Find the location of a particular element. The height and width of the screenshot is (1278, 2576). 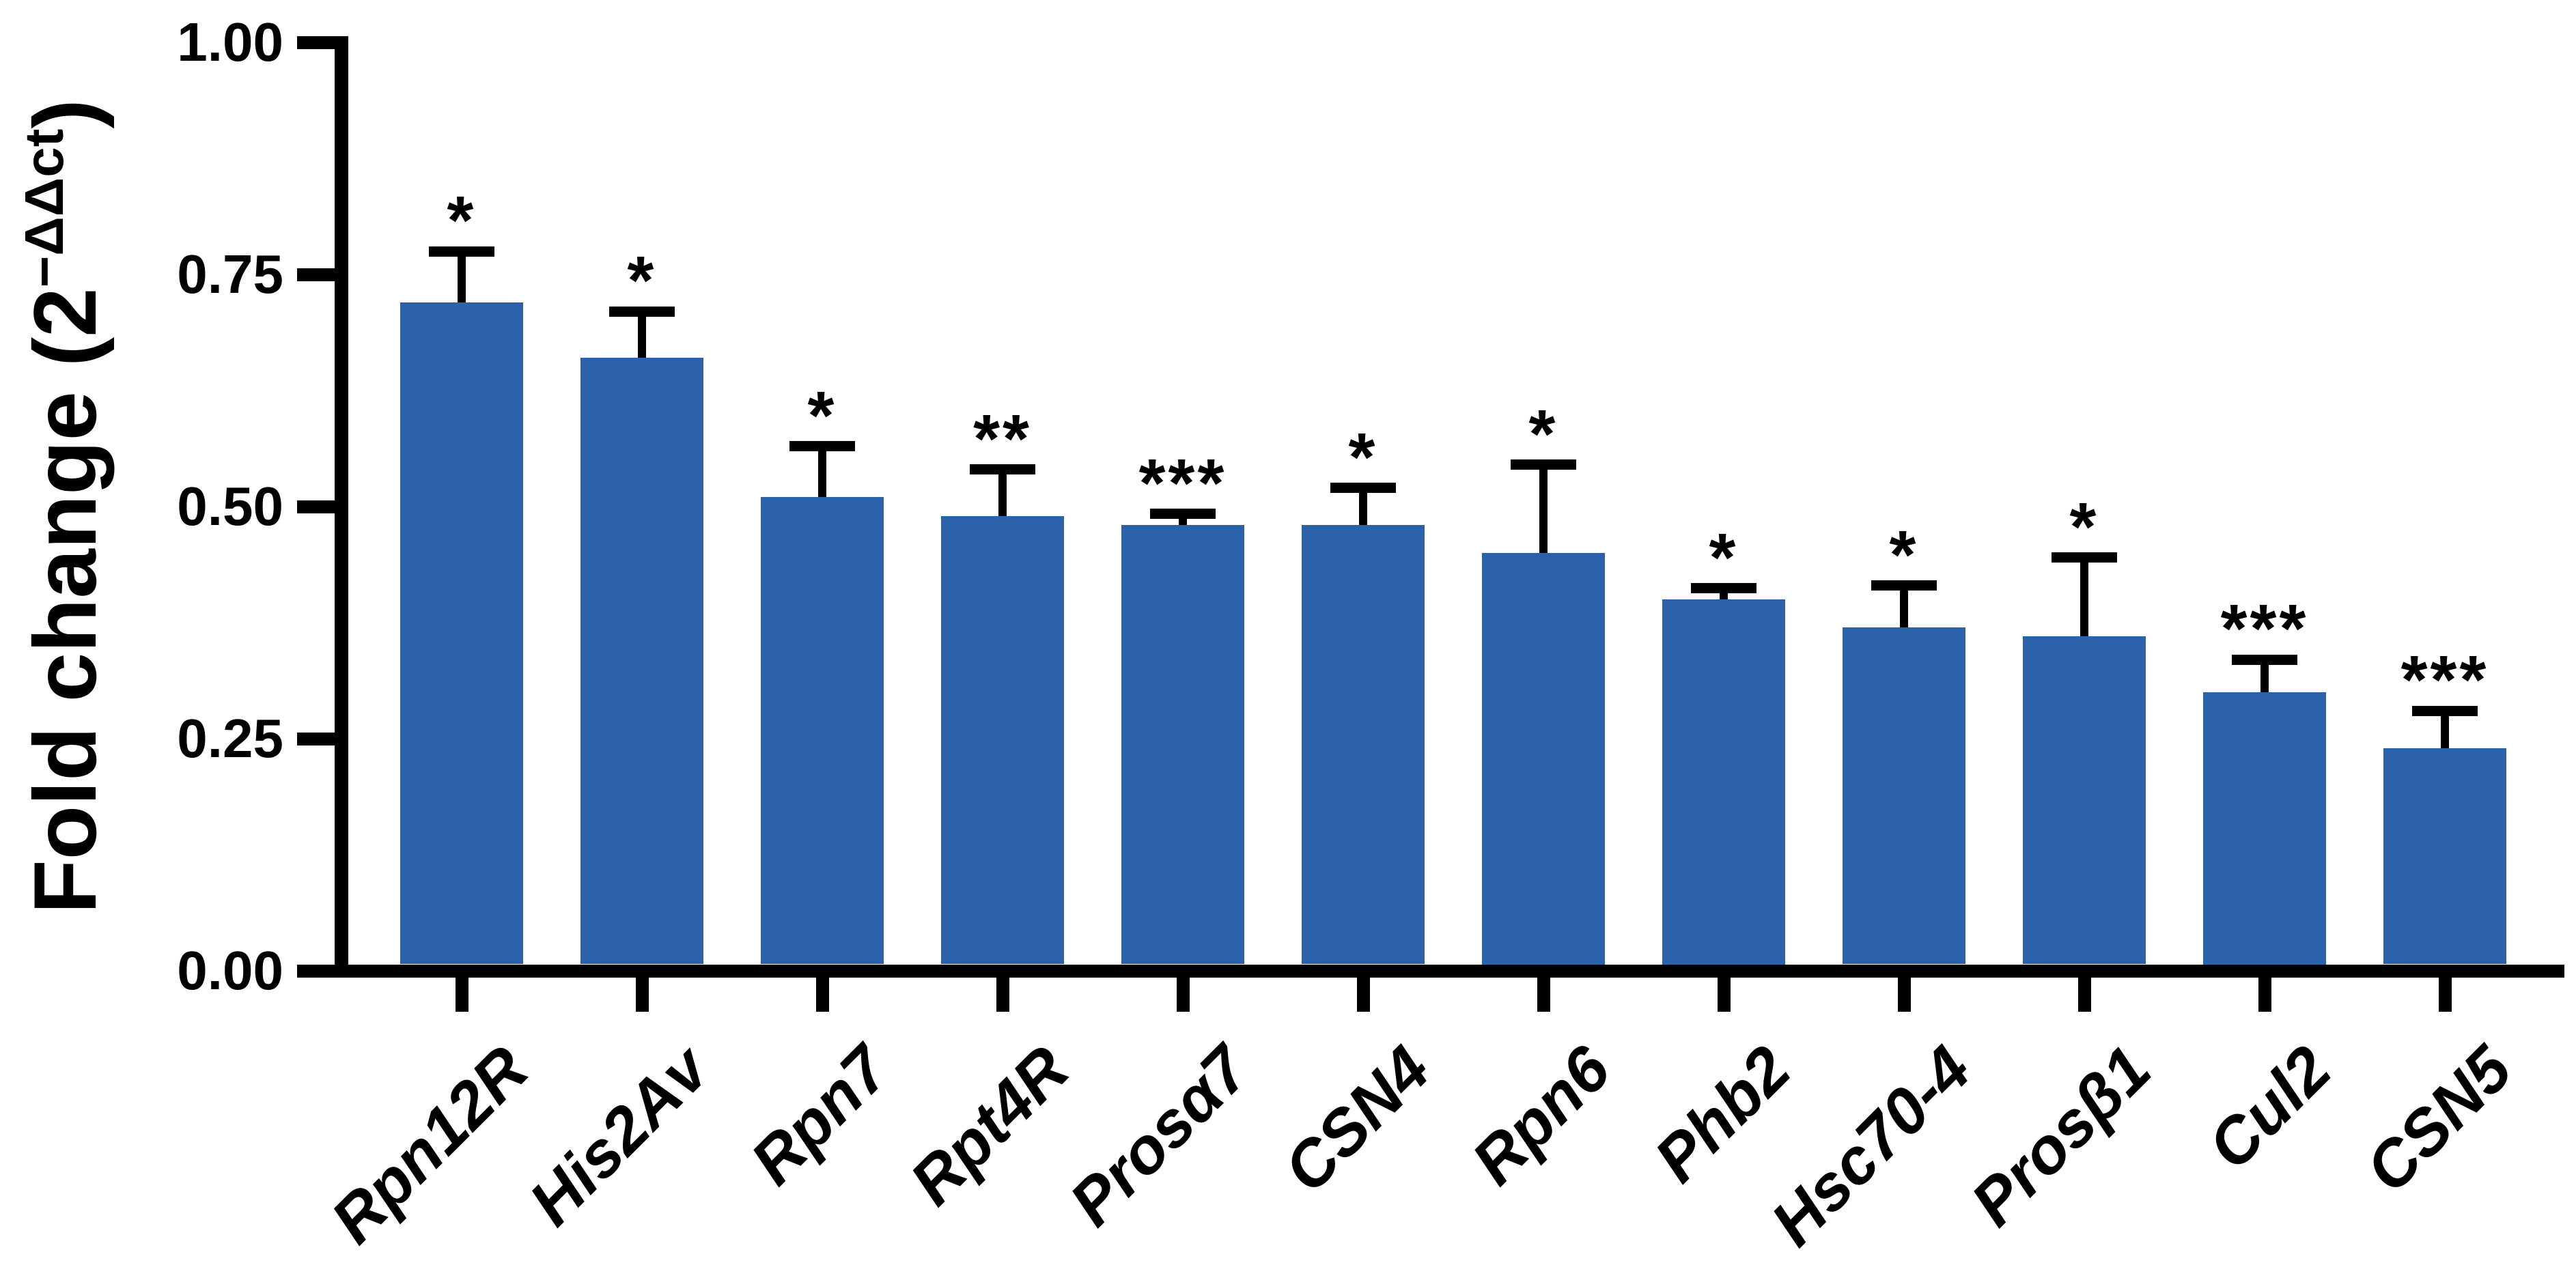

x-tick-label: CSN5 is located at coordinates (2438, 1119).